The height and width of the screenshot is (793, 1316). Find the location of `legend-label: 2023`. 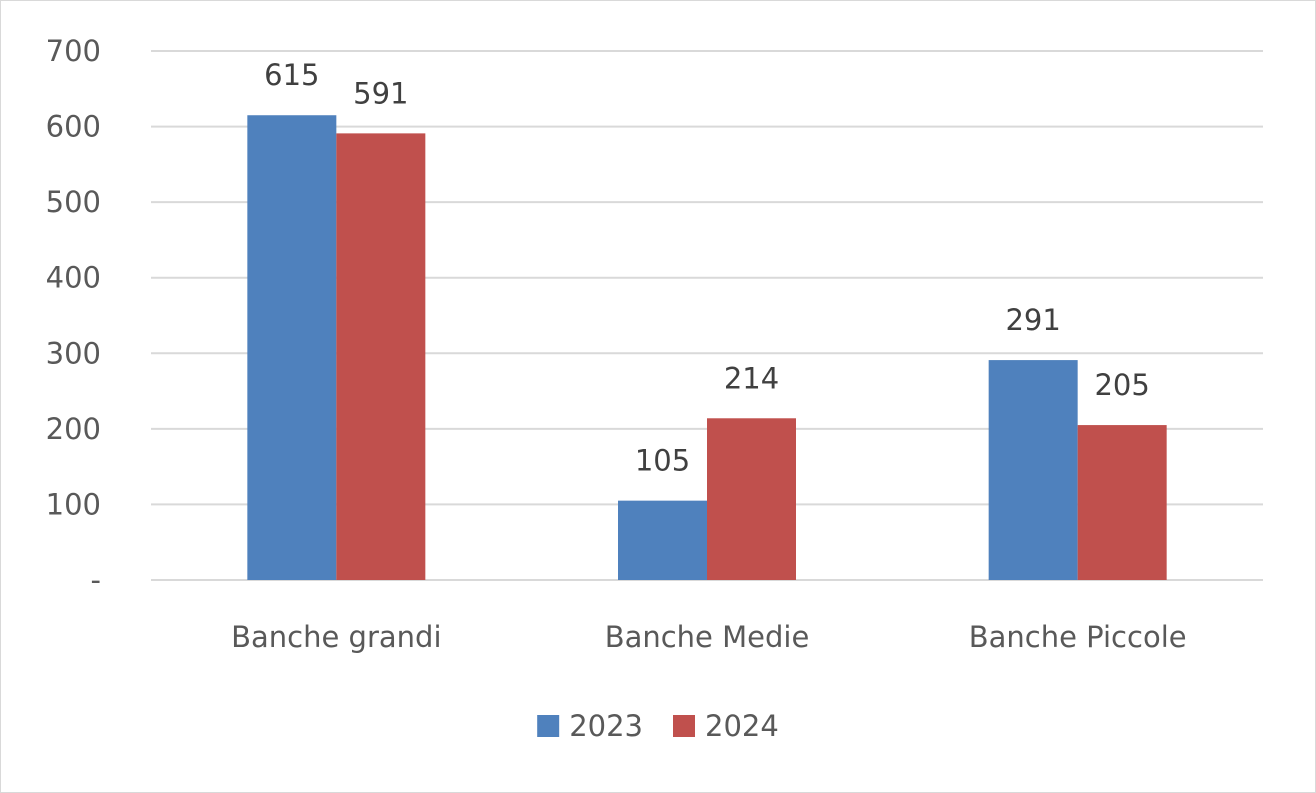

legend-label: 2023 is located at coordinates (606, 726).